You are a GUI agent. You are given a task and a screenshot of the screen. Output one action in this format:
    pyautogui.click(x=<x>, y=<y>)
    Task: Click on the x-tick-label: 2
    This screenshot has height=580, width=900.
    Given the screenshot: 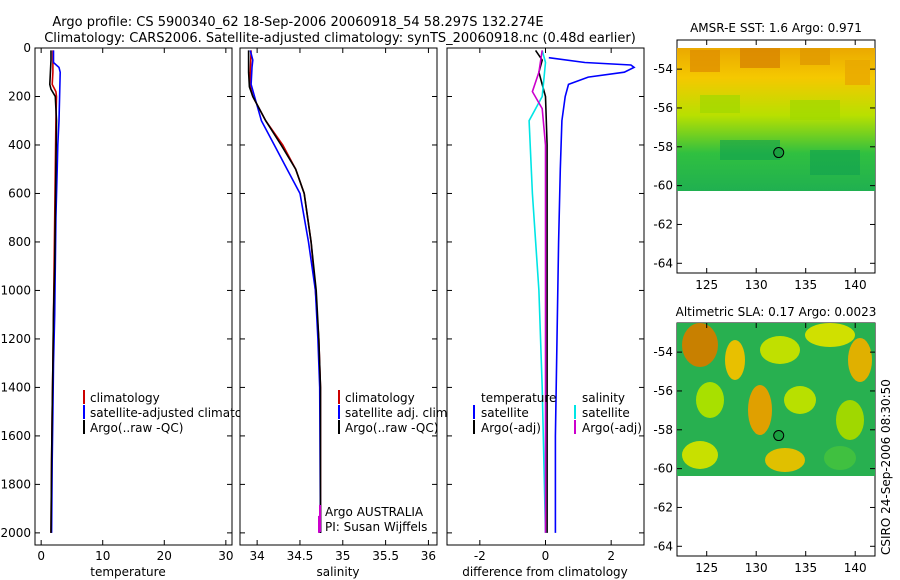 What is the action you would take?
    pyautogui.click(x=611, y=556)
    